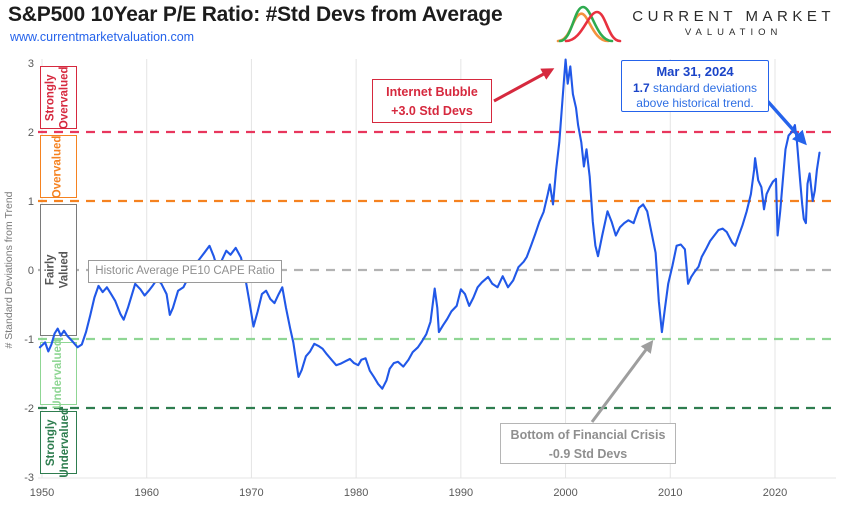 The height and width of the screenshot is (517, 841). Describe the element at coordinates (565, 493) in the screenshot. I see `svg-text: 2000` at that location.